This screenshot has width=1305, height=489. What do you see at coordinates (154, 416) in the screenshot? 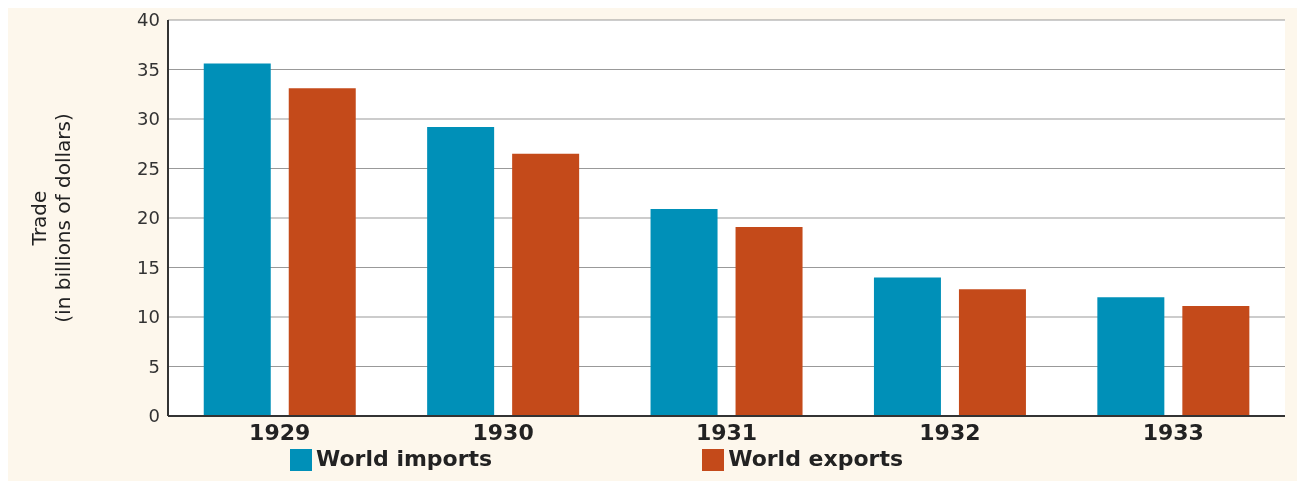
I see `y-tick-label: 0` at bounding box center [154, 416].